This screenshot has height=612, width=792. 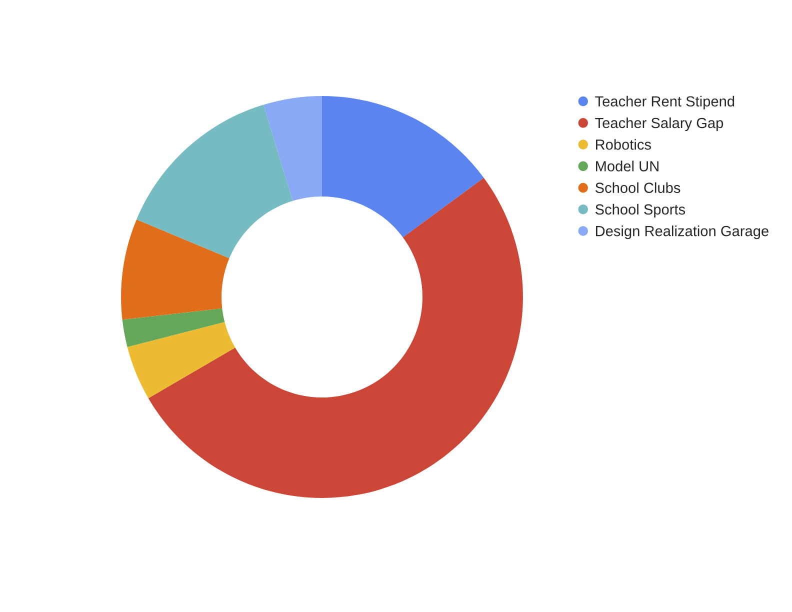 What do you see at coordinates (637, 188) in the screenshot?
I see `legend-label: School Clubs` at bounding box center [637, 188].